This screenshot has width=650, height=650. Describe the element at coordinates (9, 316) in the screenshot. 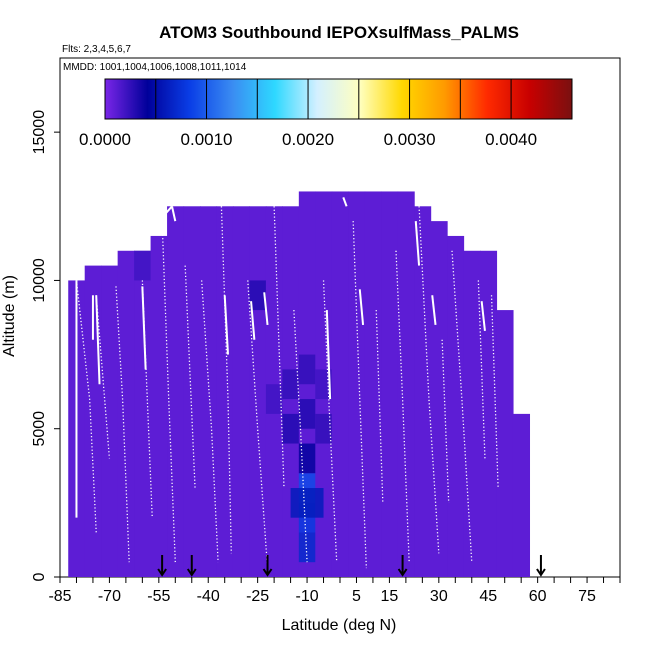

I see `y-axis-label: Altitude (m)` at that location.